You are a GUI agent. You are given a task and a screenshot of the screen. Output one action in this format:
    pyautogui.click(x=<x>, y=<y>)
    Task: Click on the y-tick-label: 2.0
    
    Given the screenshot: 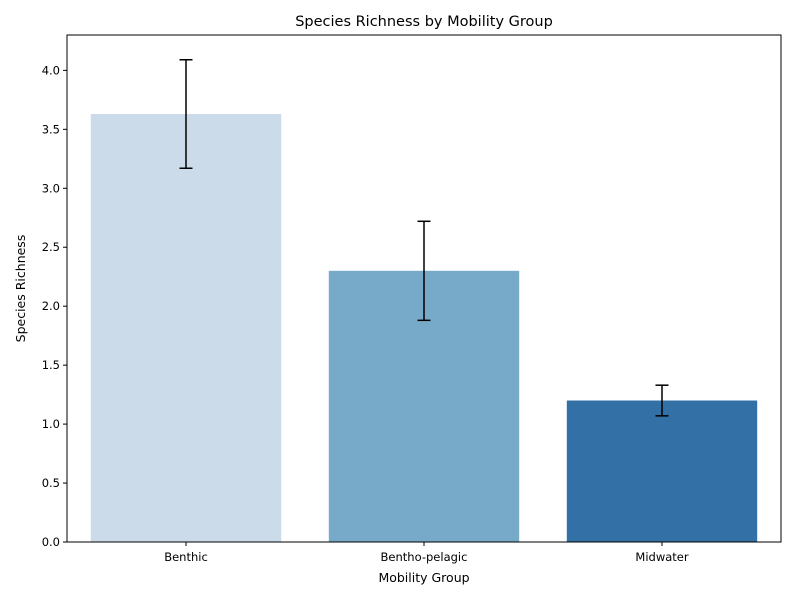 What is the action you would take?
    pyautogui.click(x=51, y=306)
    